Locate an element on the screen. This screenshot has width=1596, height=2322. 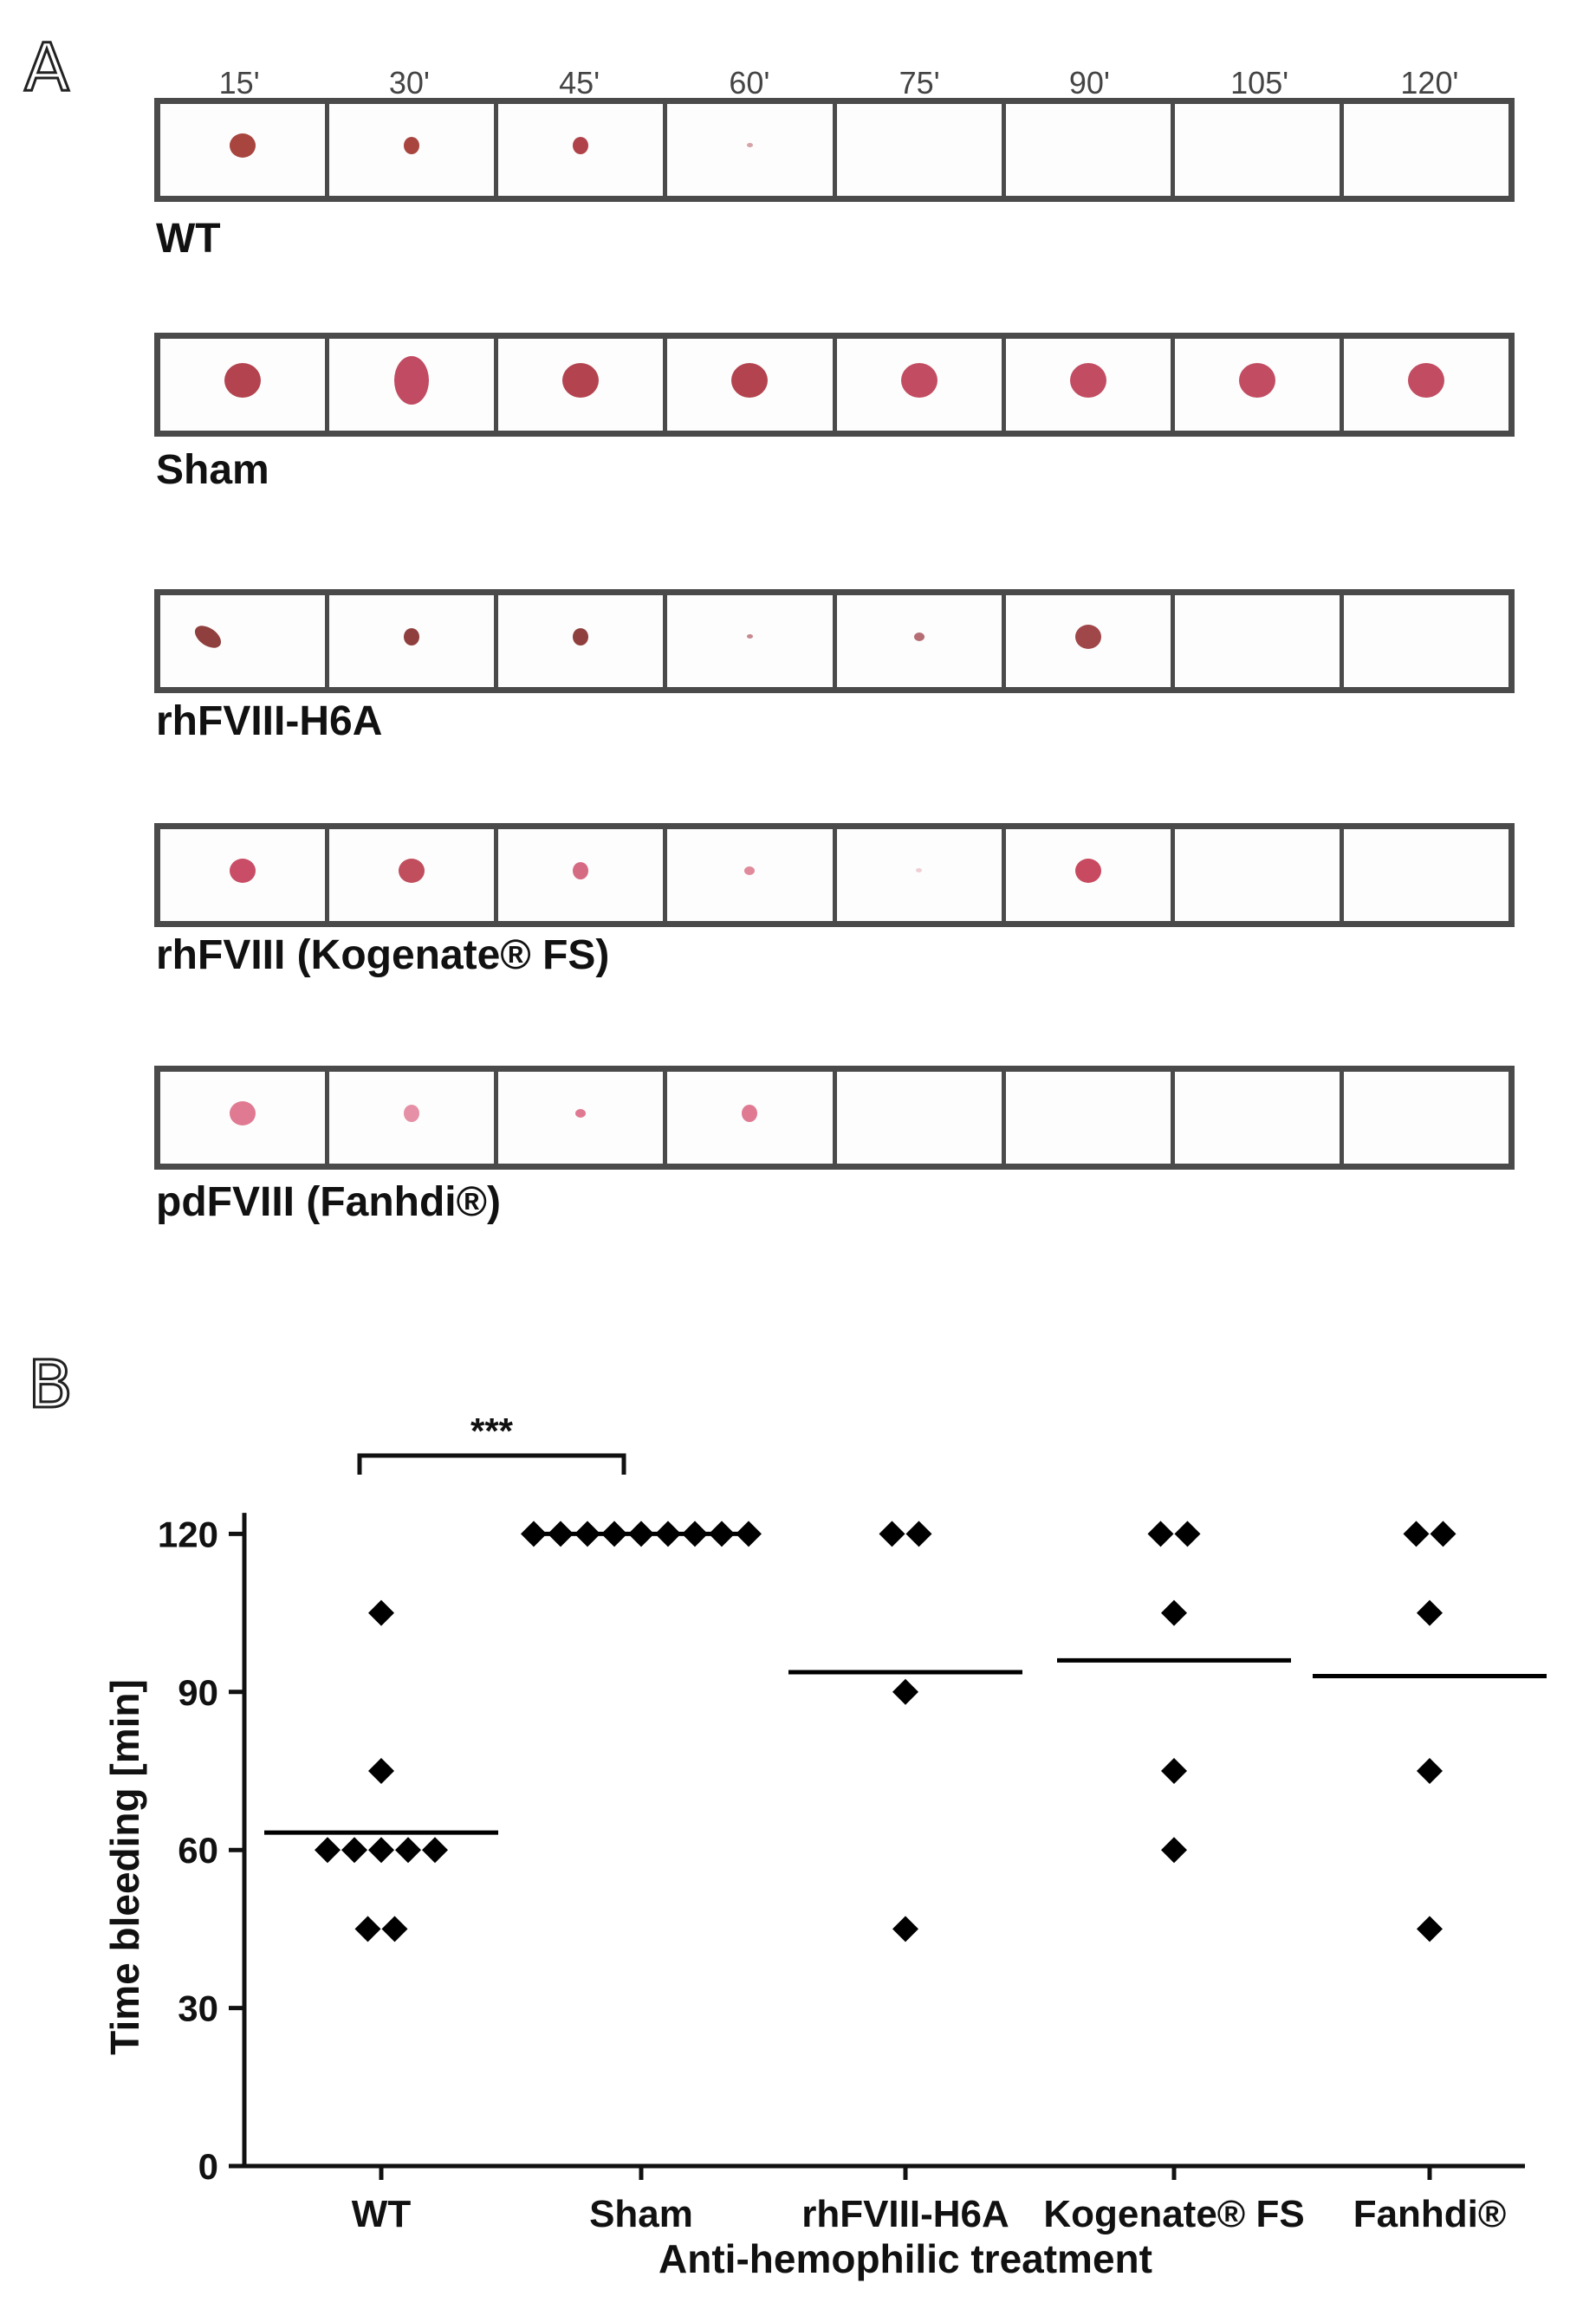
time-label: 105' is located at coordinates (1259, 83).